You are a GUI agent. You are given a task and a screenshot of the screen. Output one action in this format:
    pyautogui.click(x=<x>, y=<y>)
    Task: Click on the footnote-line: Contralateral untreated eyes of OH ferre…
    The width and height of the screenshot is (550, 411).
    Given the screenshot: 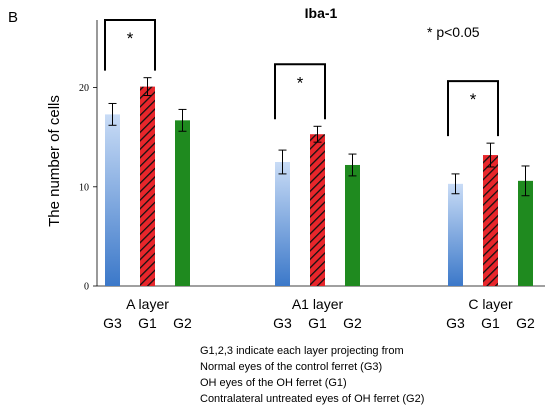 What is the action you would take?
    pyautogui.click(x=312, y=399)
    